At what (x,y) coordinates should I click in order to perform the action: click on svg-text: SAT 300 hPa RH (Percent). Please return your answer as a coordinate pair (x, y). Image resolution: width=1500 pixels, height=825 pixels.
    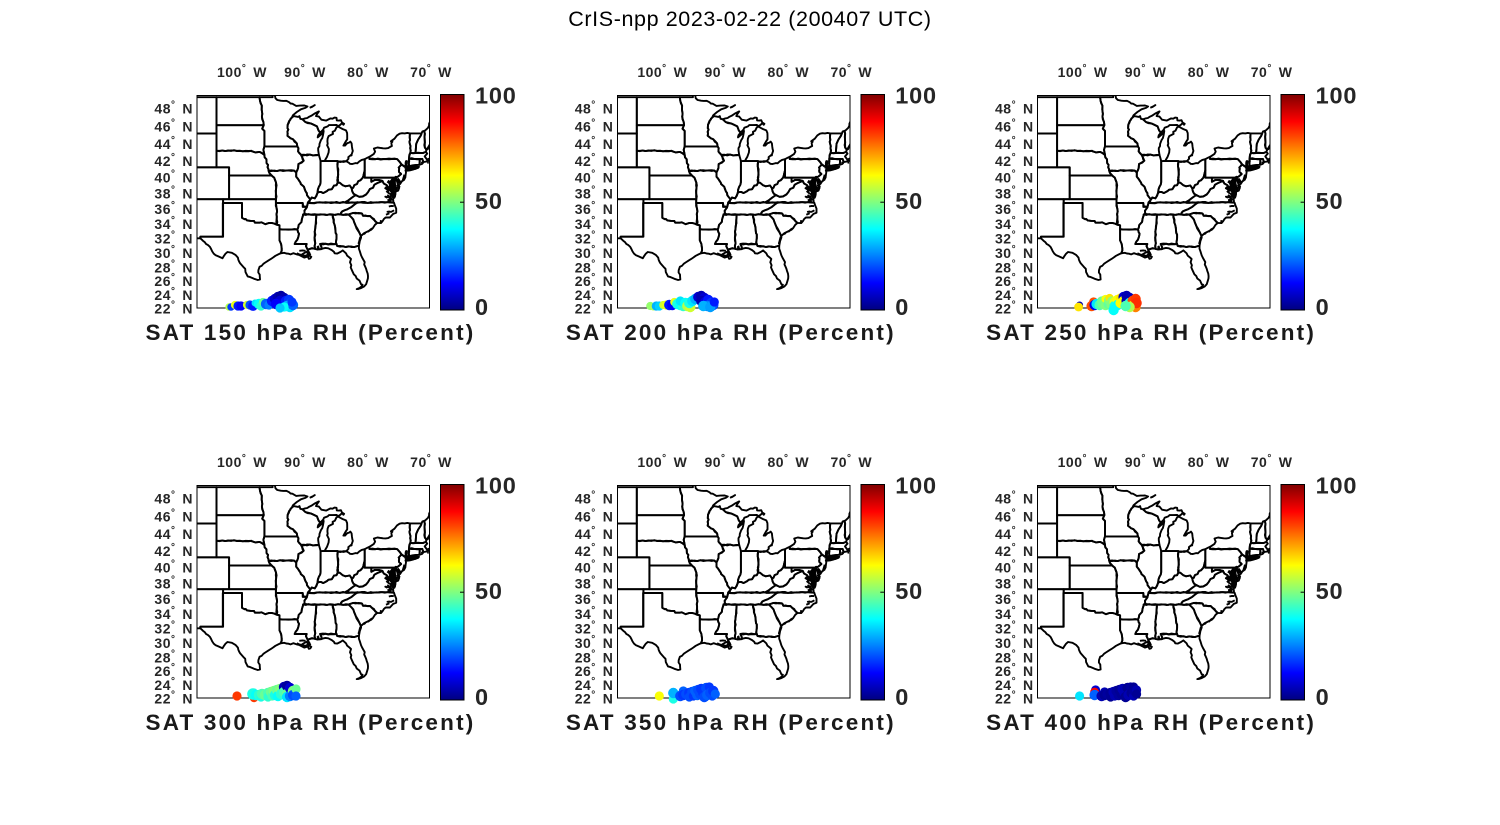
    Looking at the image, I should click on (311, 722).